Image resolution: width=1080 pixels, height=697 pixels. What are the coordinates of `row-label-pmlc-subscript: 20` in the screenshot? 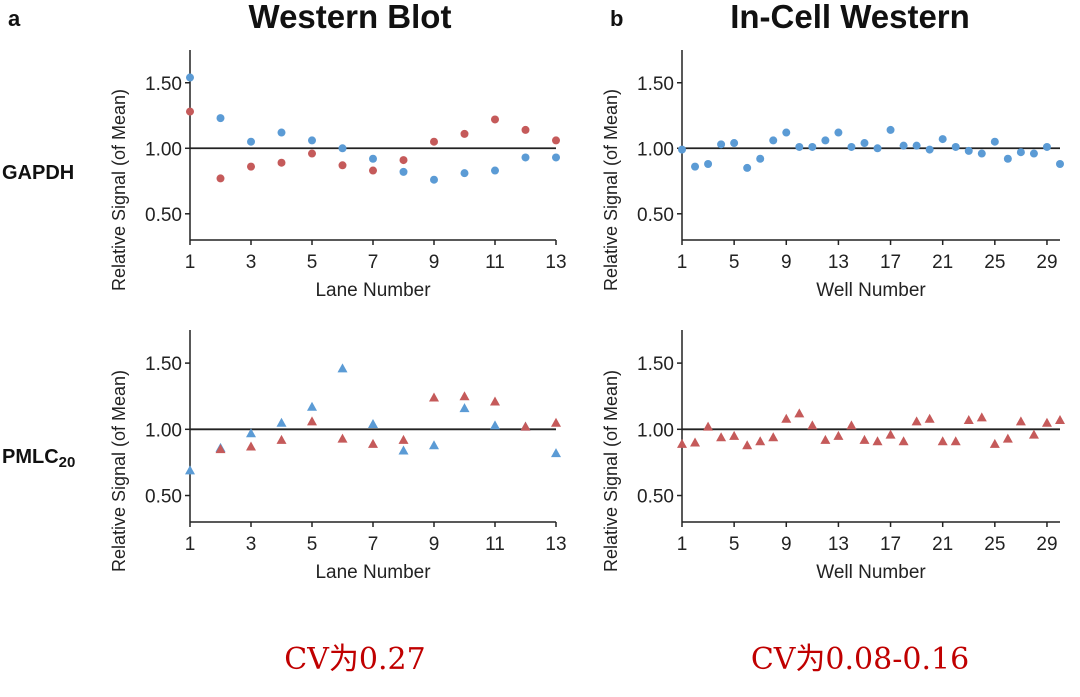 It's located at (67, 462).